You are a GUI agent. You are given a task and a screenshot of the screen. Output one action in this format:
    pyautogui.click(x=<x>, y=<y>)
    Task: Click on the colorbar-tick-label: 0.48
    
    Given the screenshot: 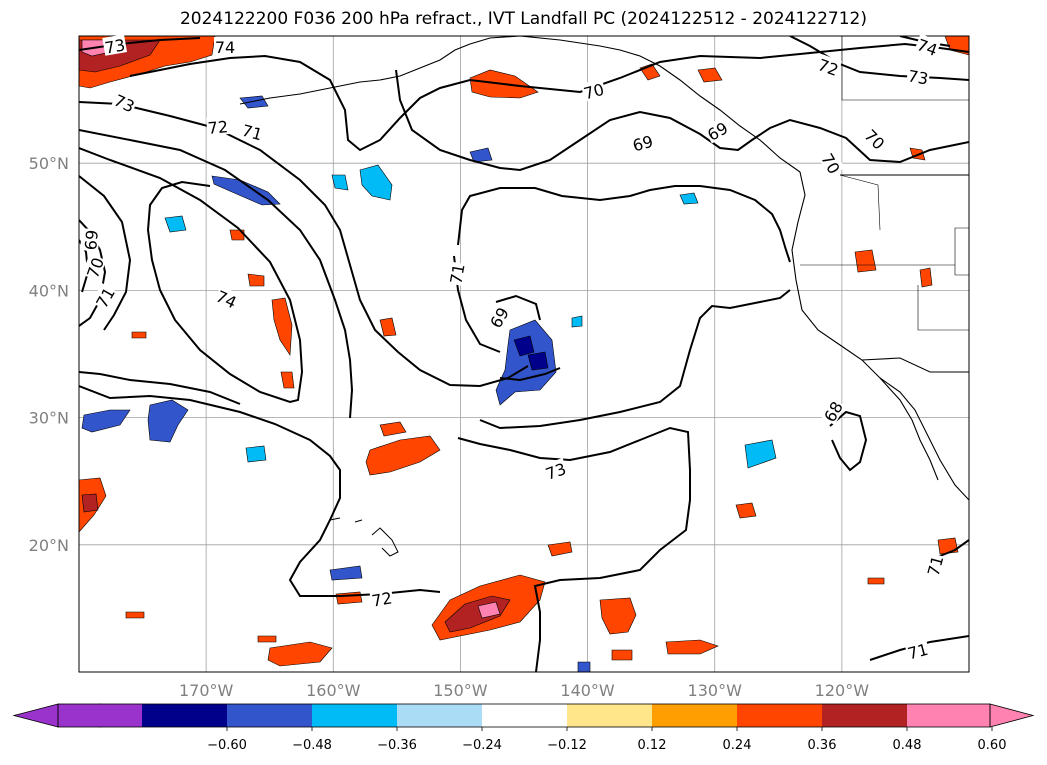 What is the action you would take?
    pyautogui.click(x=907, y=745)
    